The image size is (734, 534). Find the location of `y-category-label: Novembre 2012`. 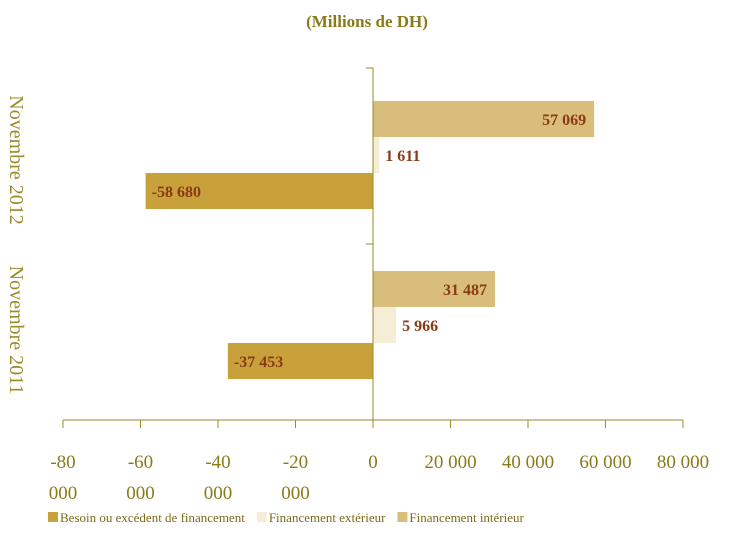

y-category-label: Novembre 2012 is located at coordinates (16, 159).